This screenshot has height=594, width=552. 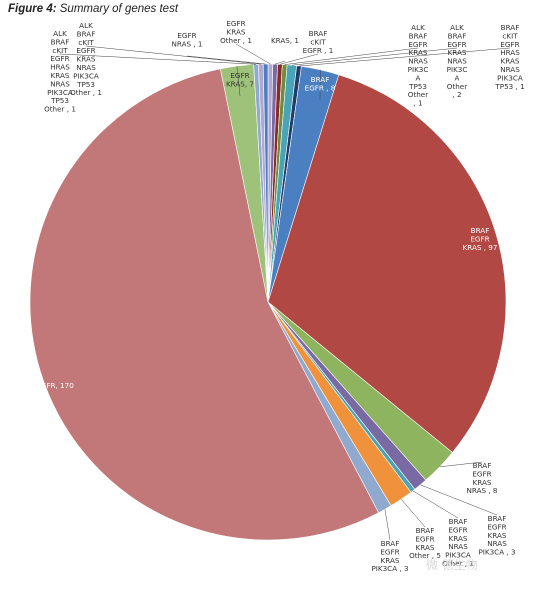 I want to click on chart-title-text: Summary of genes test, so click(x=119, y=9).